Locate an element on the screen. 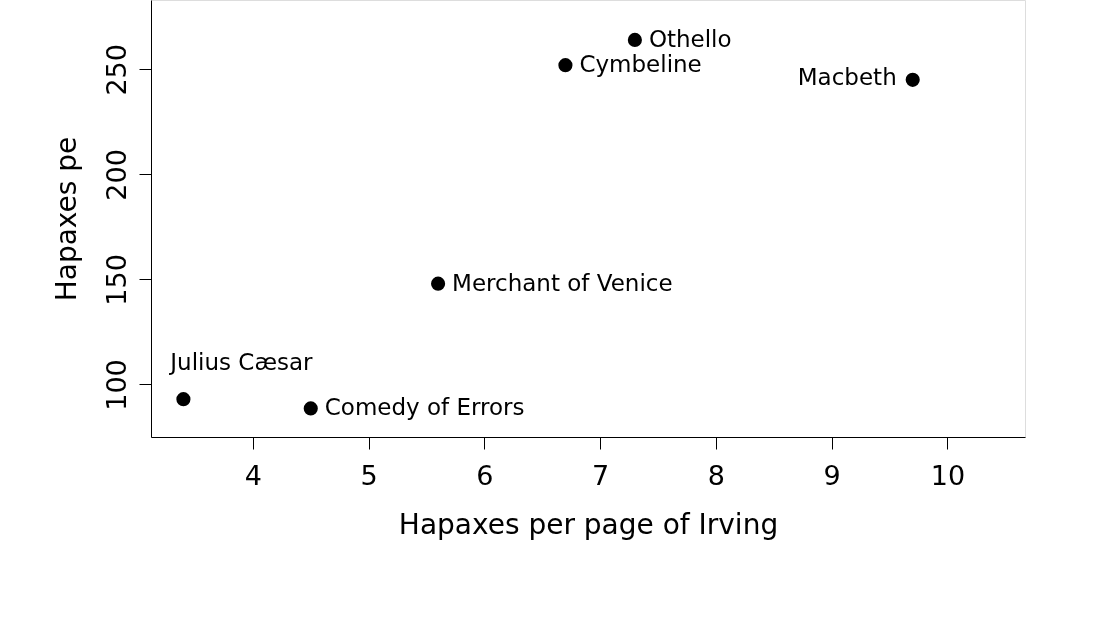 The image size is (1100, 618). x-tick-label: 8 is located at coordinates (716, 475).